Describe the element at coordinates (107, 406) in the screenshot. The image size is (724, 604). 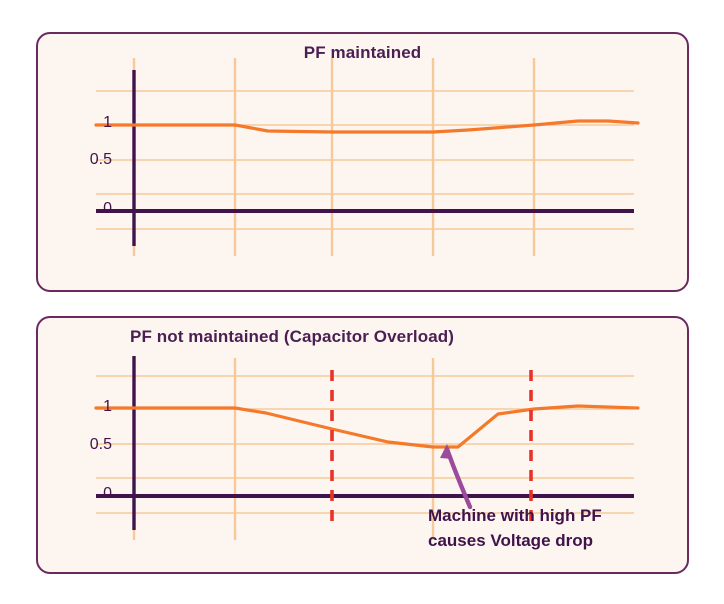
I see `panel-2-ytick-1: 1` at that location.